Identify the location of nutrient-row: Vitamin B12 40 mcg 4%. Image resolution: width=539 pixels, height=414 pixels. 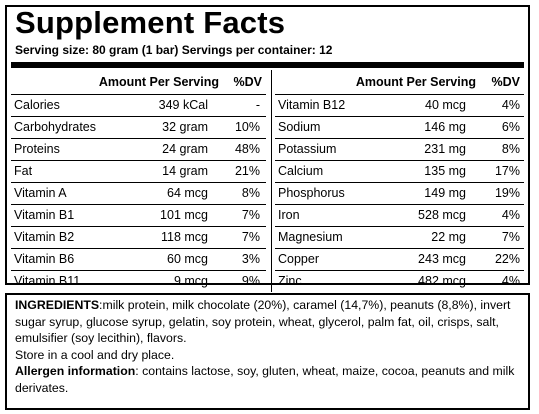
(399, 106).